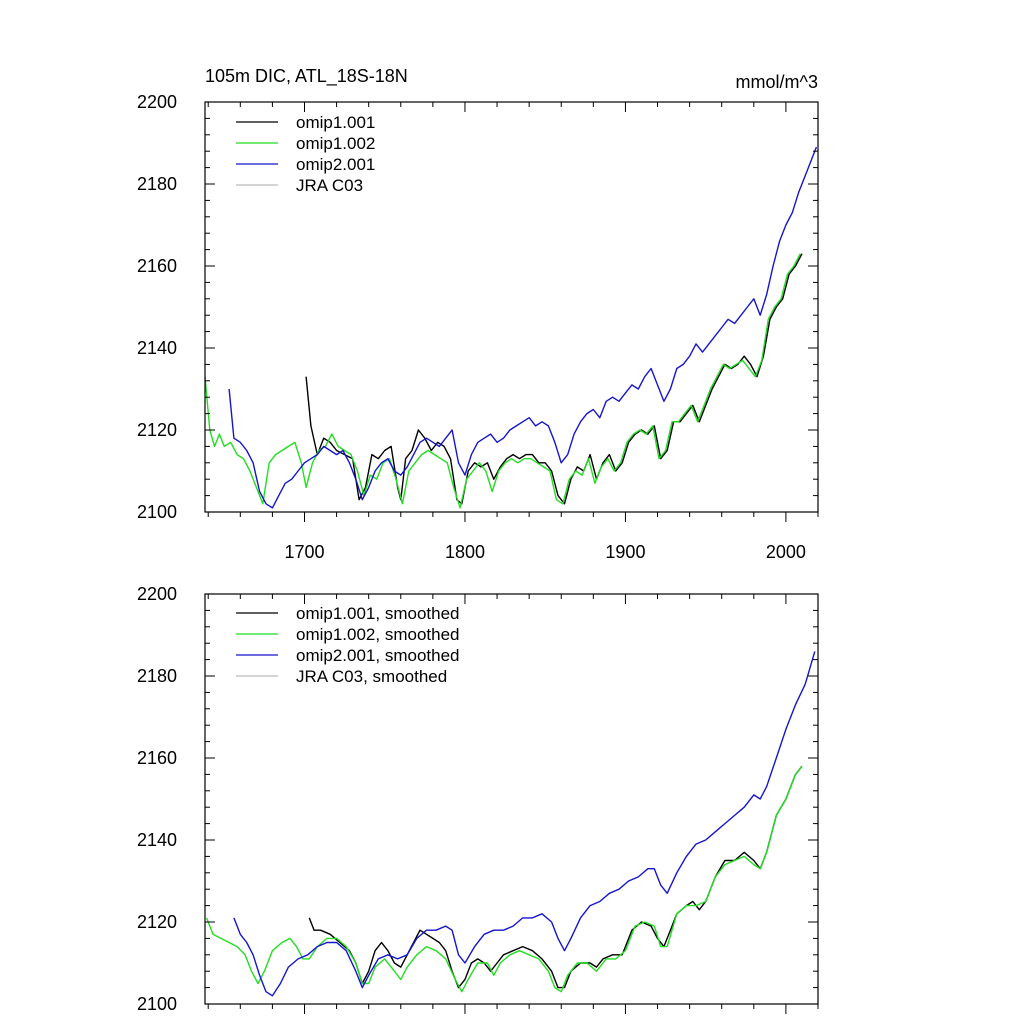 The width and height of the screenshot is (1024, 1024). I want to click on legend-label-omip1-002: omip1.002, so click(335, 143).